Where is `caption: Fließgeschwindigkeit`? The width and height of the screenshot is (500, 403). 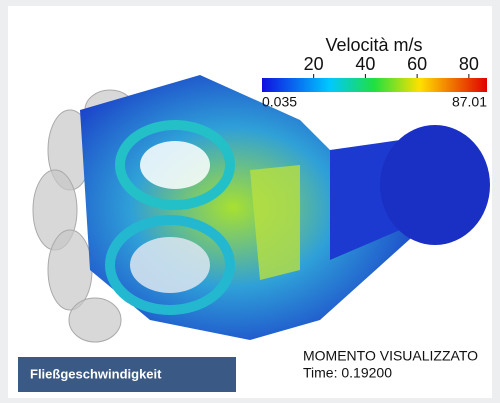 caption: Fließgeschwindigkeit is located at coordinates (96, 373).